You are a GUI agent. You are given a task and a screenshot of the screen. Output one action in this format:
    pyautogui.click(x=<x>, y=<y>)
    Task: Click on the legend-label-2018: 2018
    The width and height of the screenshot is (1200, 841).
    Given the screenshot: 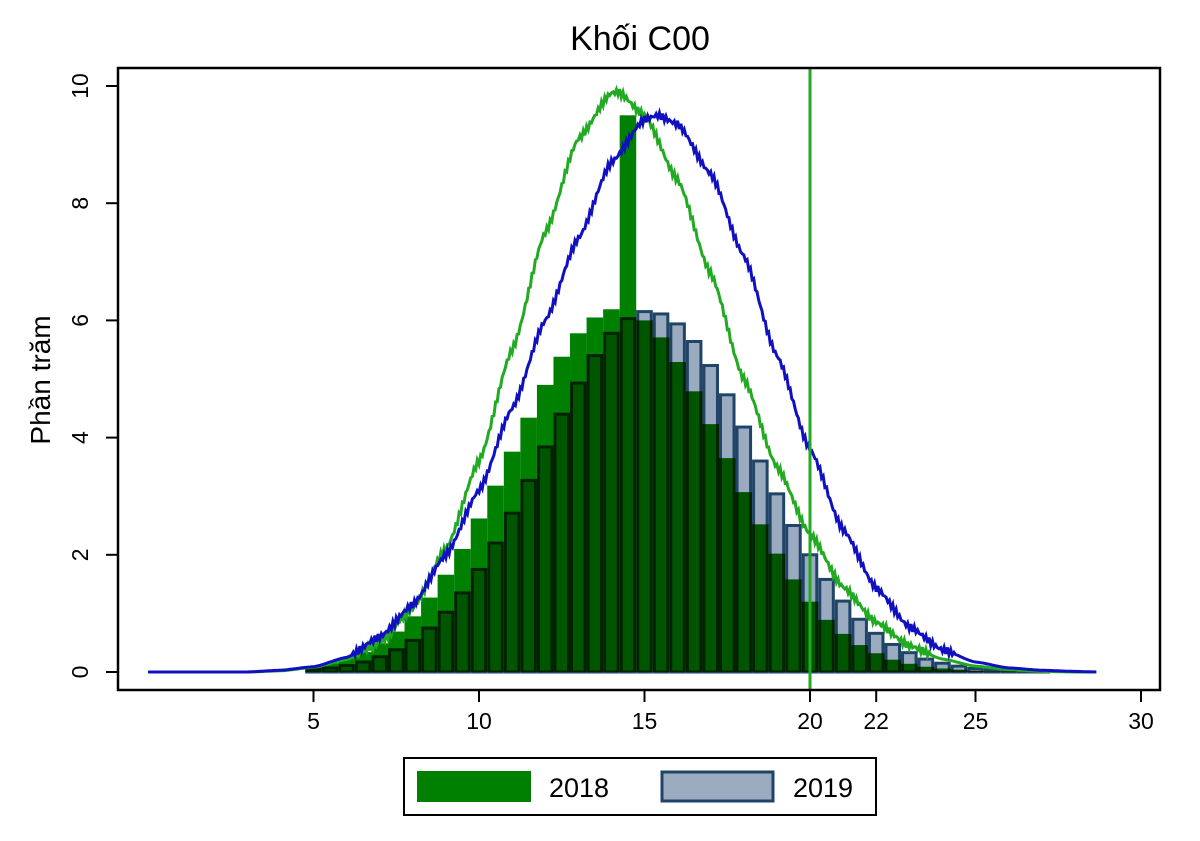 What is the action you would take?
    pyautogui.click(x=579, y=788)
    